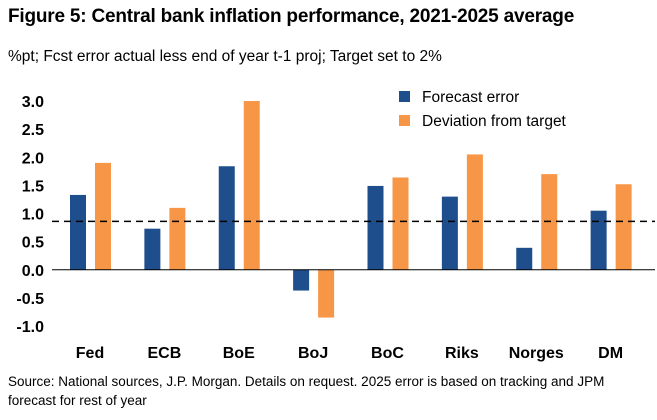 Image resolution: width=657 pixels, height=420 pixels. What do you see at coordinates (524, 258) in the screenshot?
I see `bar-forecast-error-norges` at bounding box center [524, 258].